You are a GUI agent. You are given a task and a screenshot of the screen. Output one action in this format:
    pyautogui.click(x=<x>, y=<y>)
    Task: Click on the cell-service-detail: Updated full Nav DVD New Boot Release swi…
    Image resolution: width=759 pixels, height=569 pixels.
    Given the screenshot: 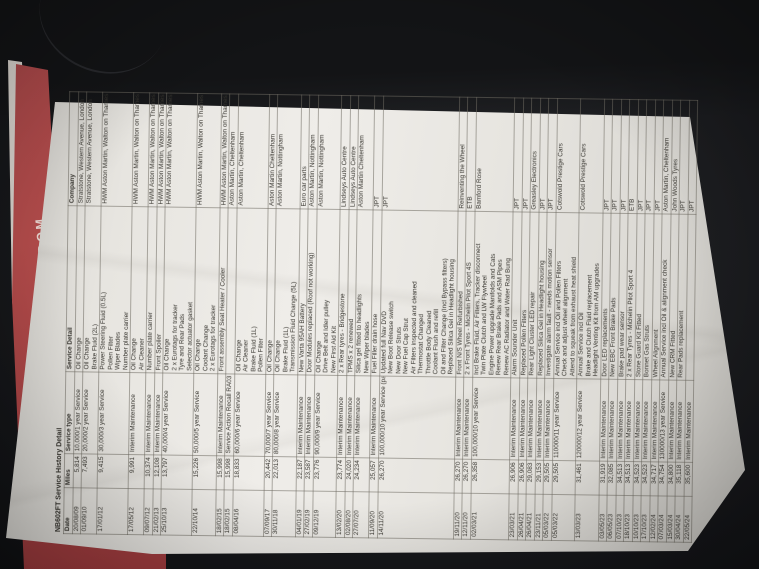 What is the action you would take?
    pyautogui.click(x=418, y=294)
    